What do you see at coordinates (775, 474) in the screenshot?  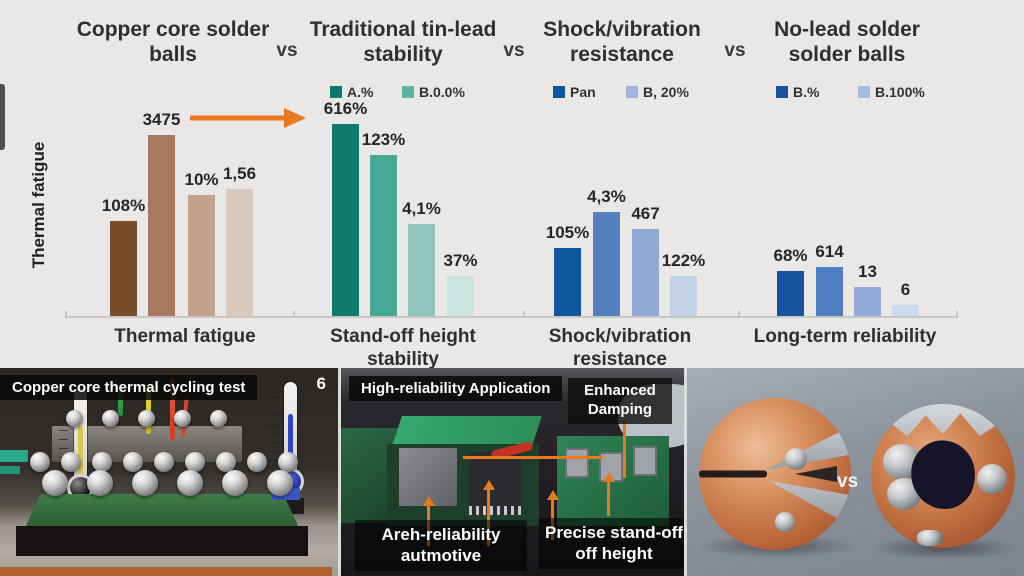 I see `copper-sphere-left` at bounding box center [775, 474].